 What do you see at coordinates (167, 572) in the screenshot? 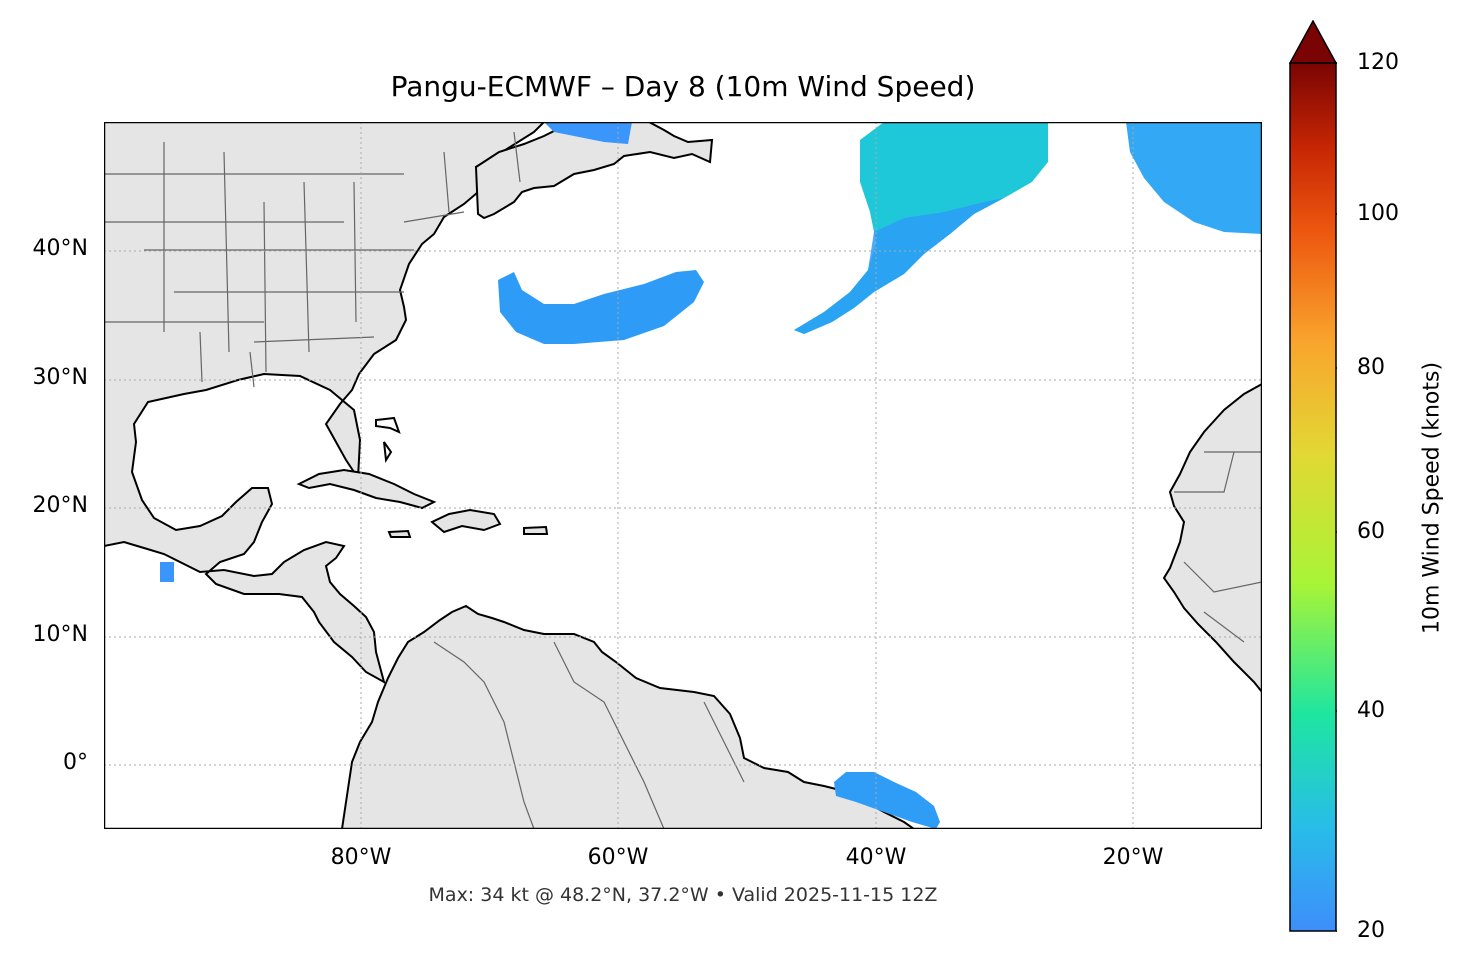
I see `wind-pacific-spot` at bounding box center [167, 572].